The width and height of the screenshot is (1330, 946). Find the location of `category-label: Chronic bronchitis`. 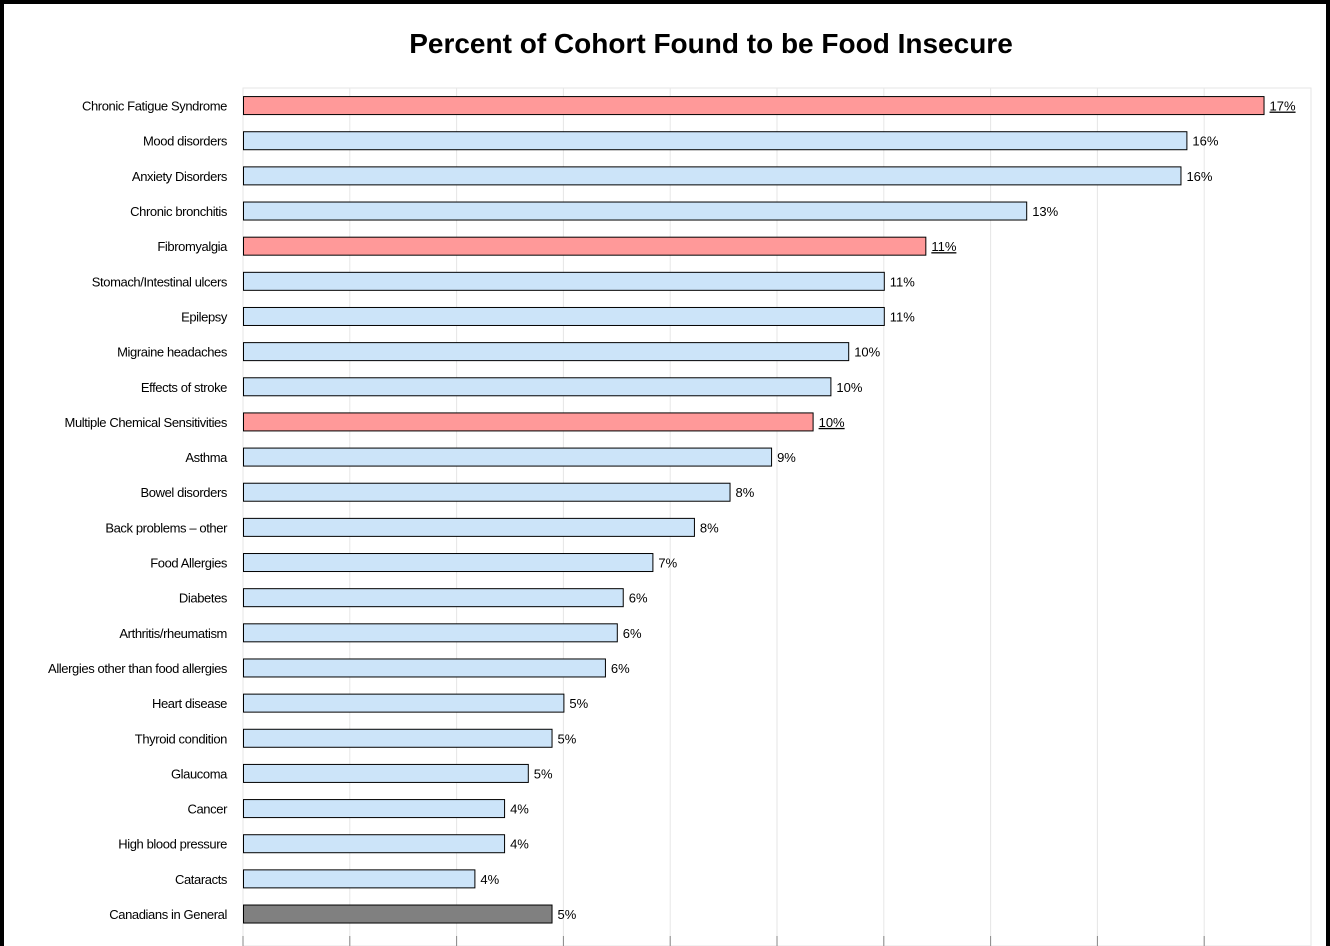

category-label: Chronic bronchitis is located at coordinates (179, 211).